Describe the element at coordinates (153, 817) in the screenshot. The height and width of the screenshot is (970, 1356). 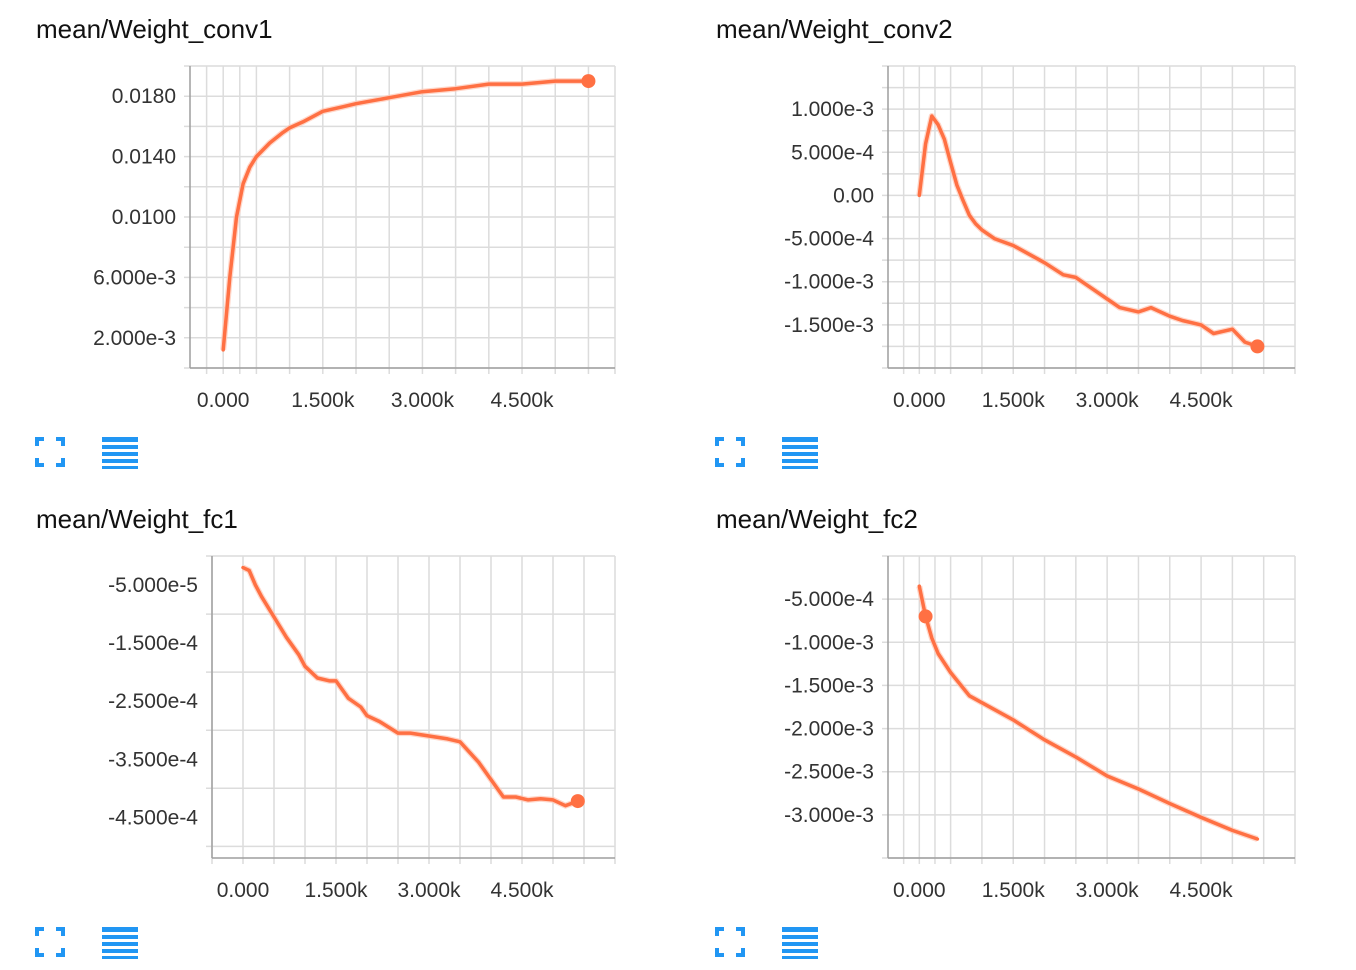
I see `y-tick-label: -4.500e-4` at that location.